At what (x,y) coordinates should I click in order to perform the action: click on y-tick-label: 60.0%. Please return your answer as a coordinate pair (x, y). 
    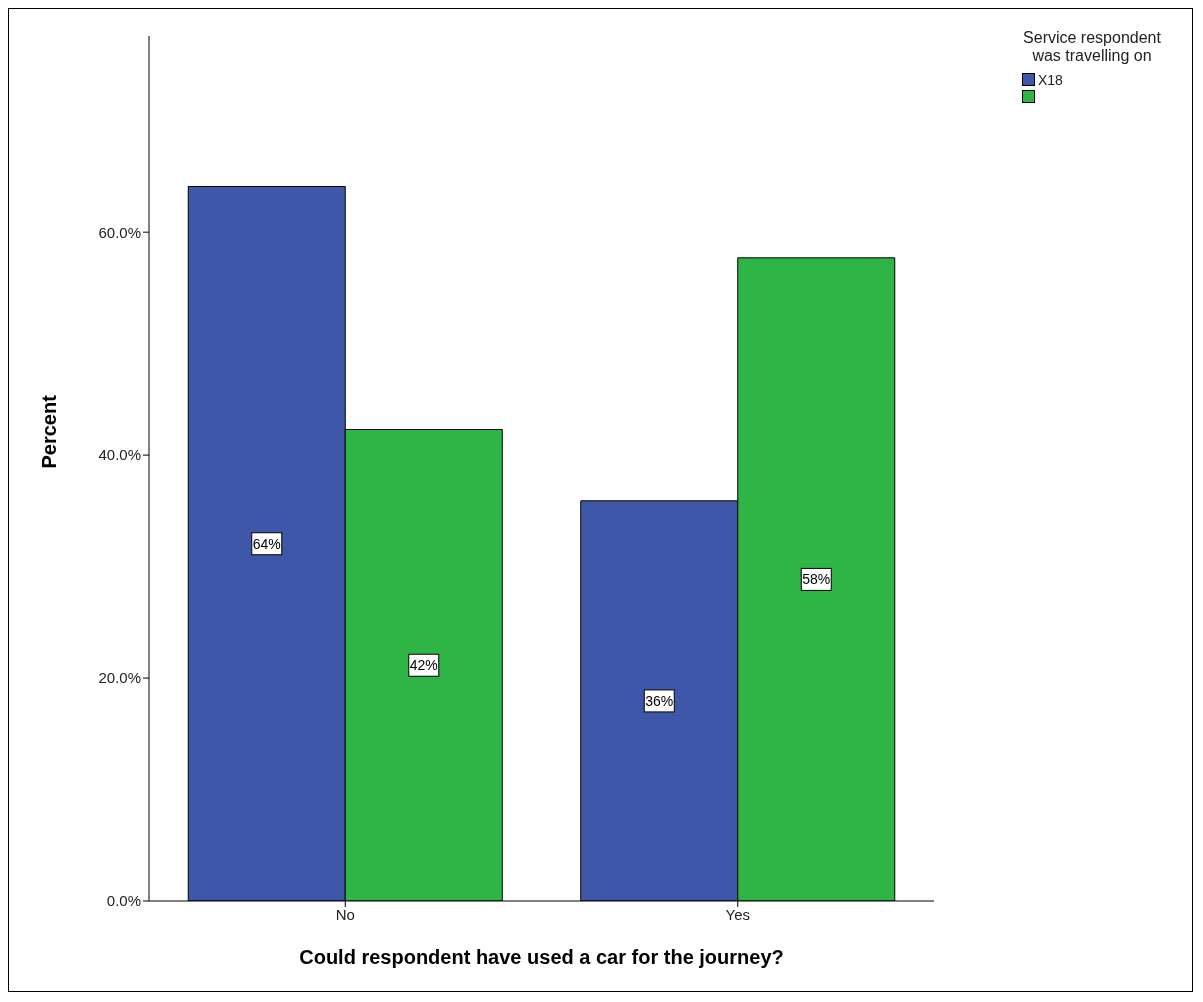
    Looking at the image, I should click on (119, 232).